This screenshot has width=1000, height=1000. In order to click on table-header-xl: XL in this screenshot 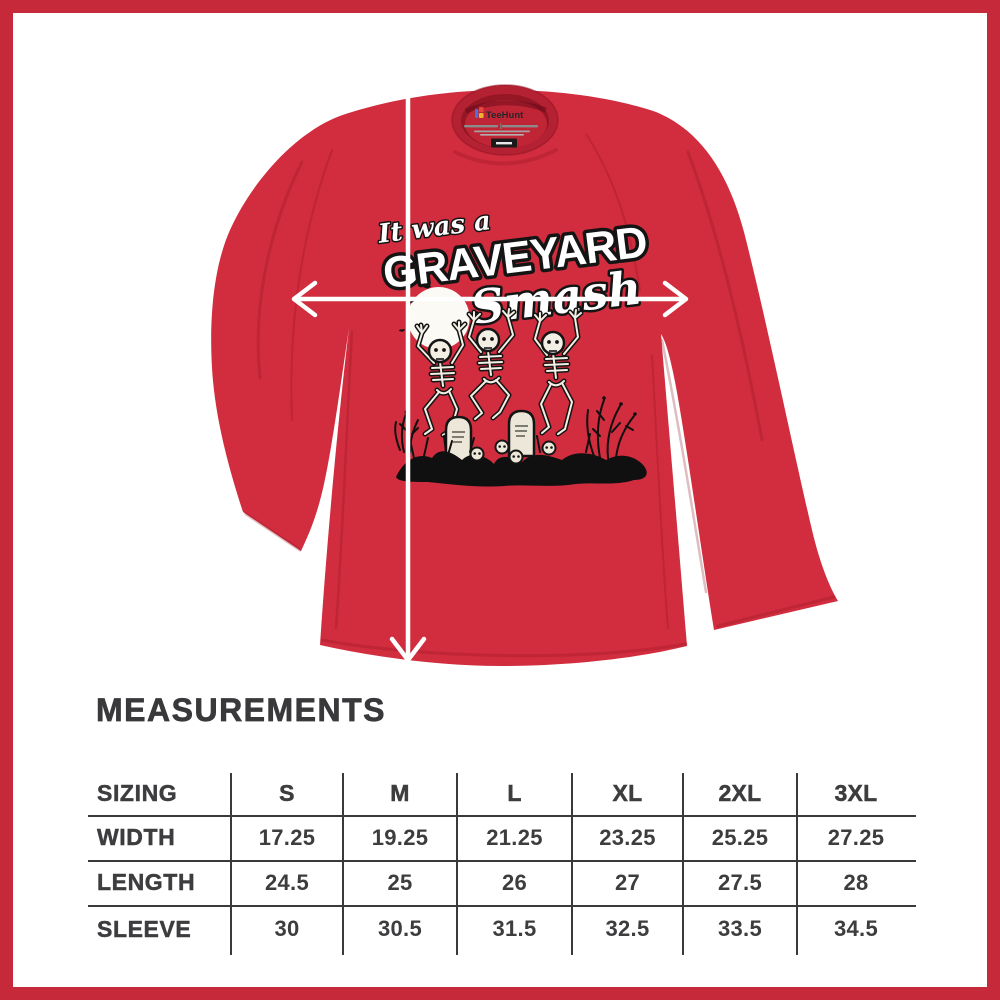, I will do `click(627, 793)`.